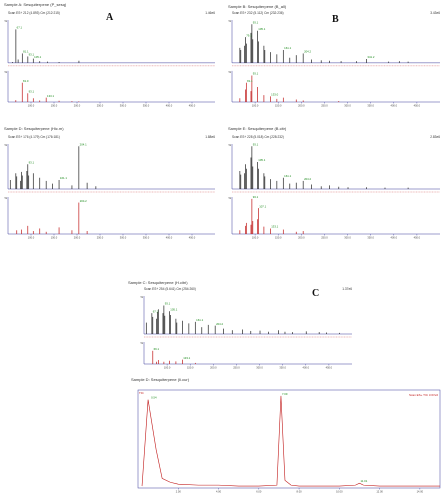 The width and height of the screenshot is (445, 500). Describe the element at coordinates (423, 395) in the screenshot. I see `chart-tic: Scan ES+ TIC 3.67e6` at that location.